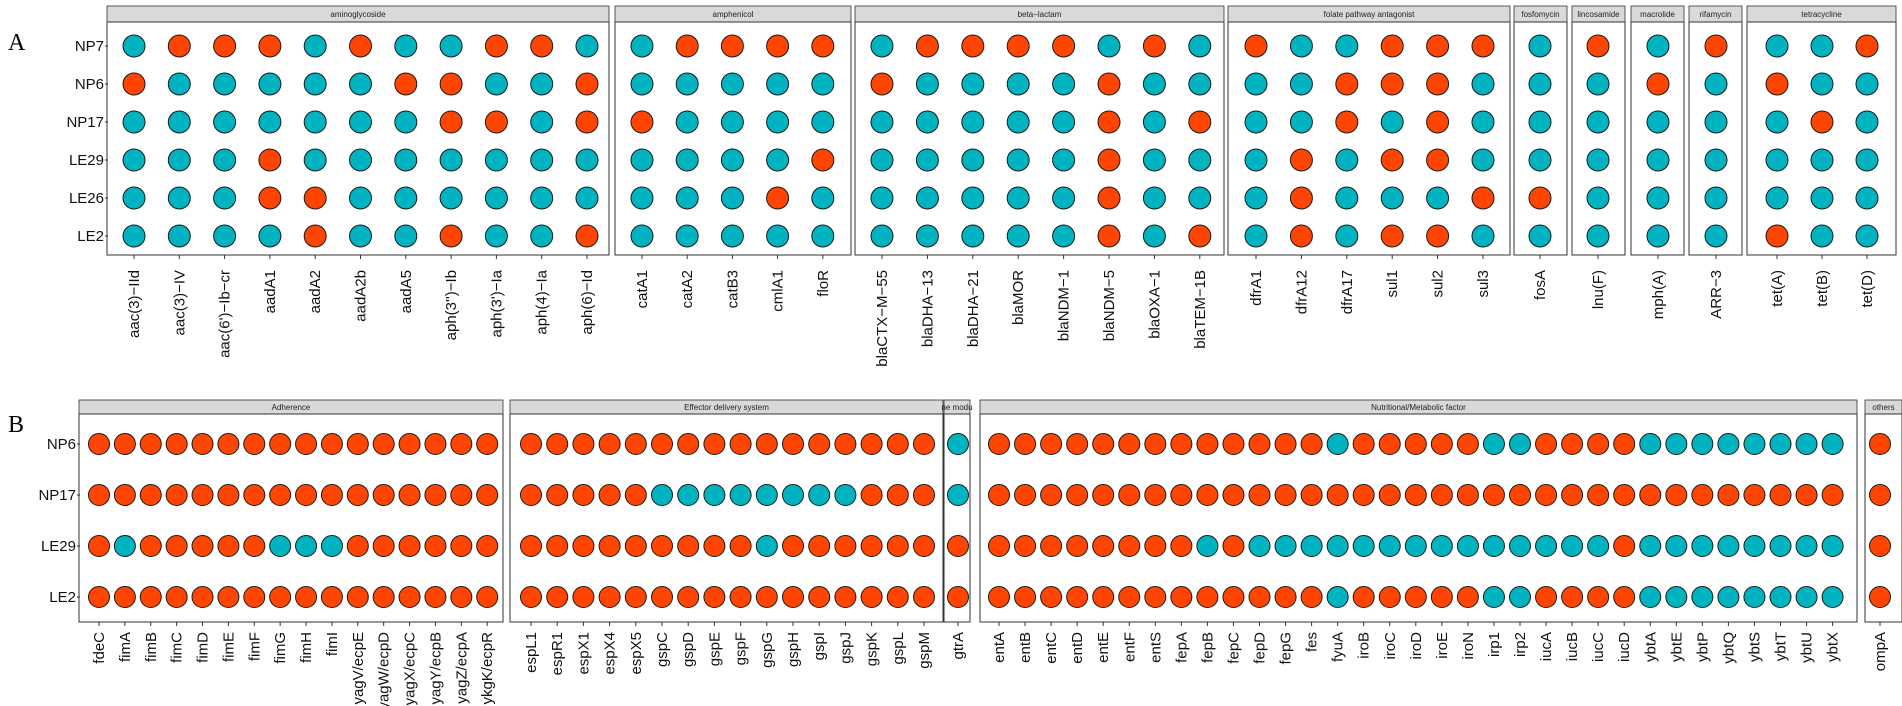  What do you see at coordinates (1540, 152) in the screenshot?
I see `facet: fosfomycin fosA` at bounding box center [1540, 152].